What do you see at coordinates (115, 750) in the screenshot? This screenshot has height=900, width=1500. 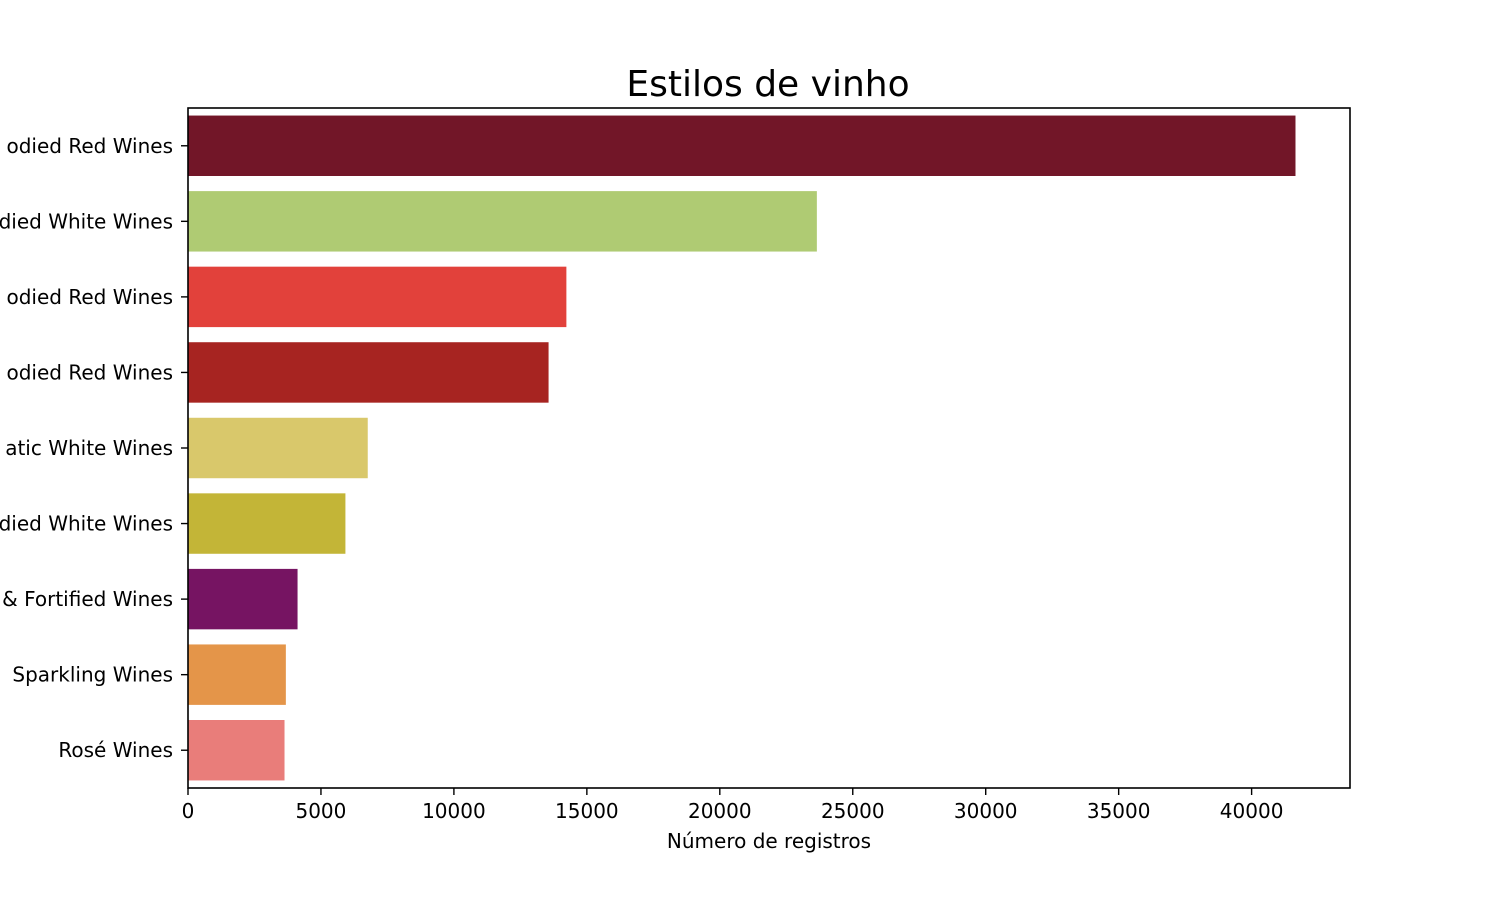 I see `y-tick-label: Rosé Wines` at bounding box center [115, 750].